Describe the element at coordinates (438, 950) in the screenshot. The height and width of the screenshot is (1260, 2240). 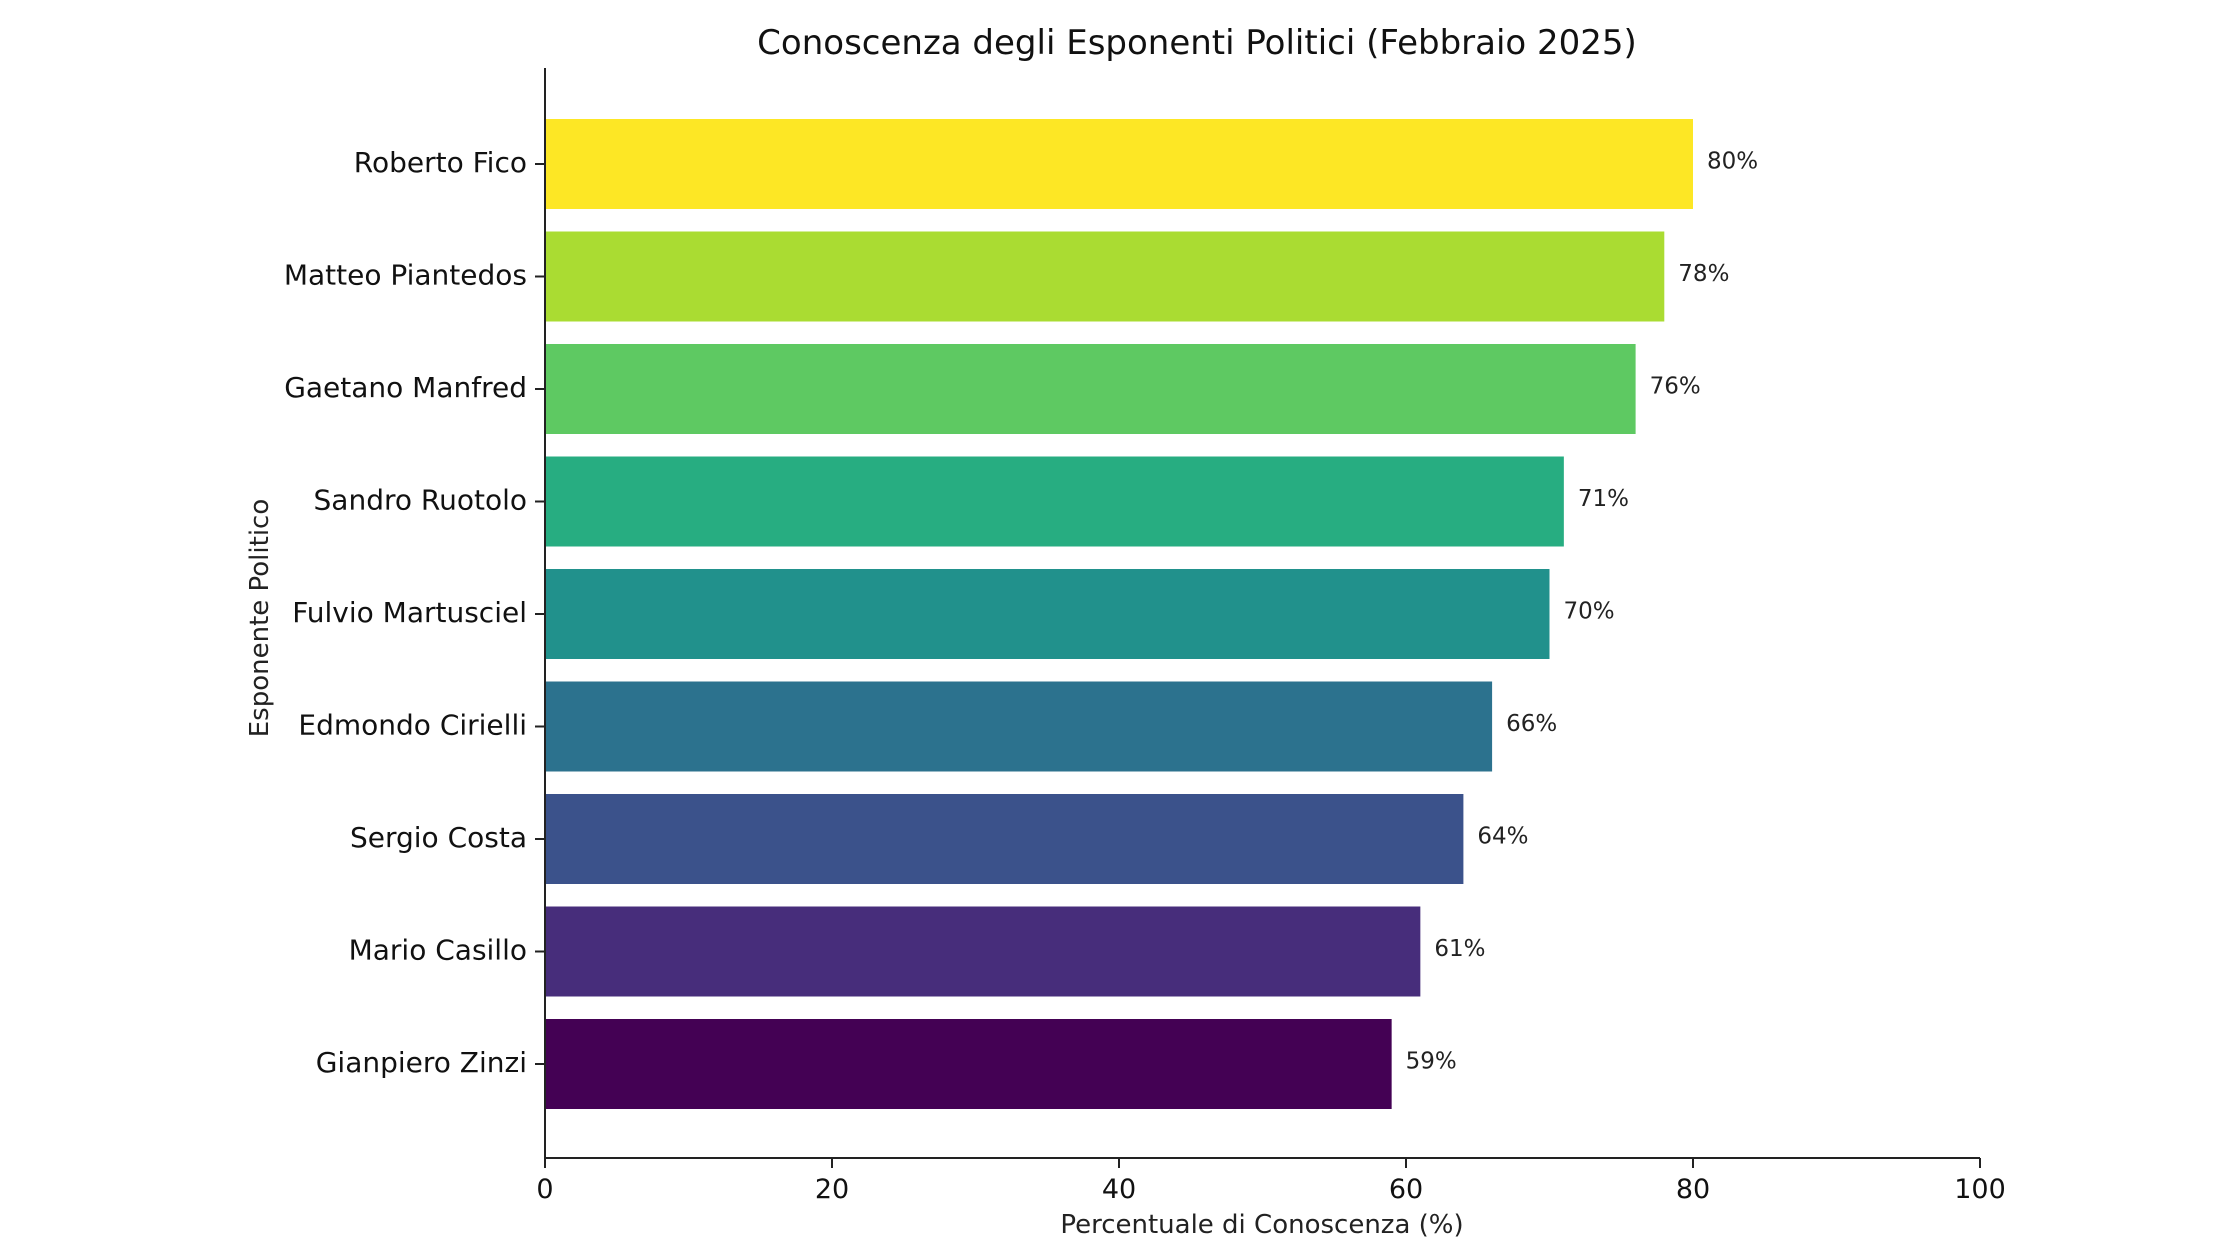
I see `y-tick-label-7: Mario Casillo` at that location.